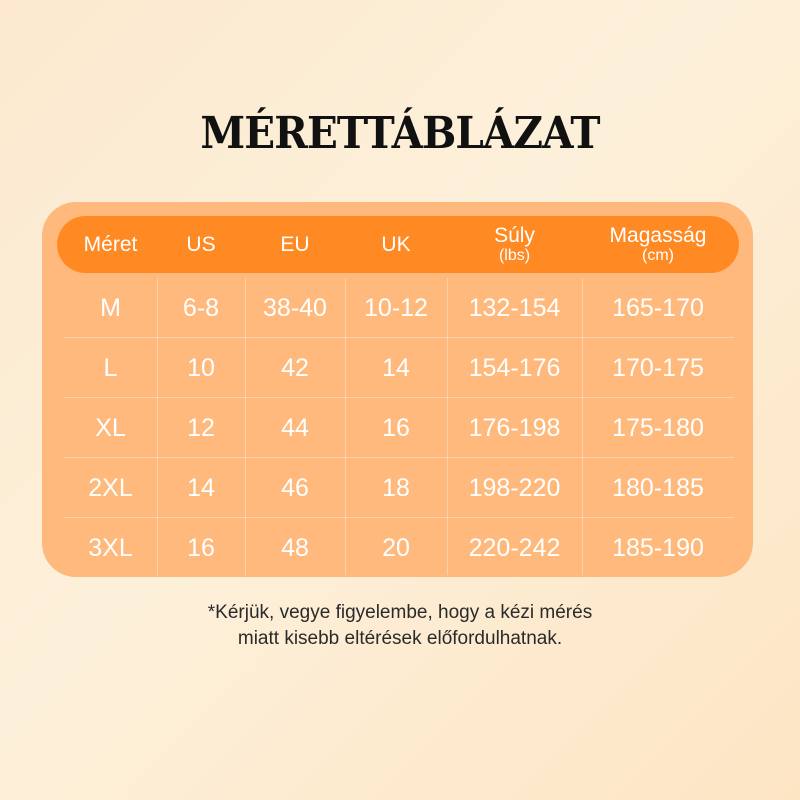 Image resolution: width=800 pixels, height=800 pixels. What do you see at coordinates (295, 487) in the screenshot?
I see `table-cell: 46` at bounding box center [295, 487].